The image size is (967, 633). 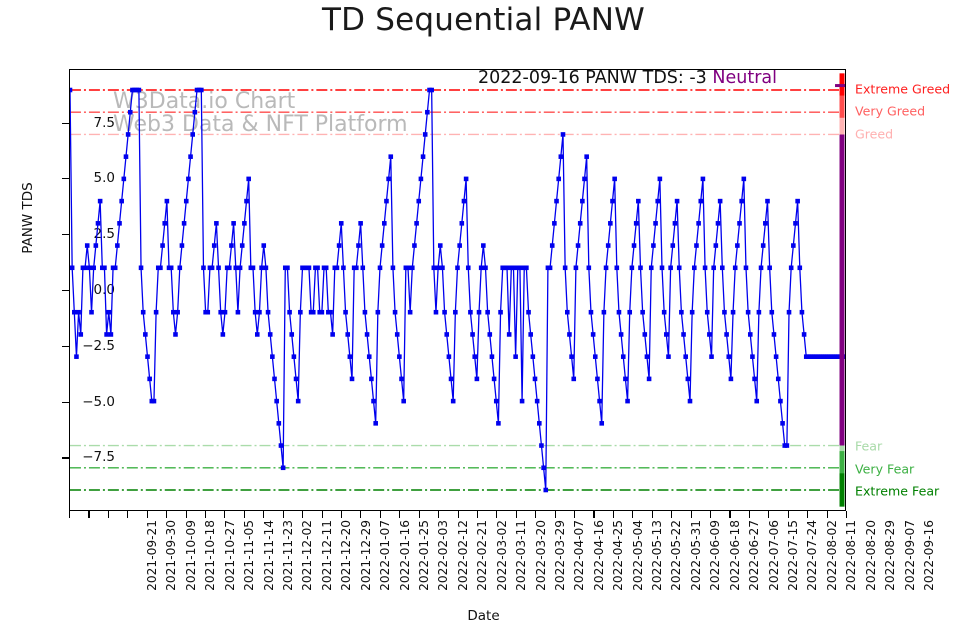 What do you see at coordinates (171, 555) in the screenshot?
I see `x-tick-label: 2021-09-30` at bounding box center [171, 555].